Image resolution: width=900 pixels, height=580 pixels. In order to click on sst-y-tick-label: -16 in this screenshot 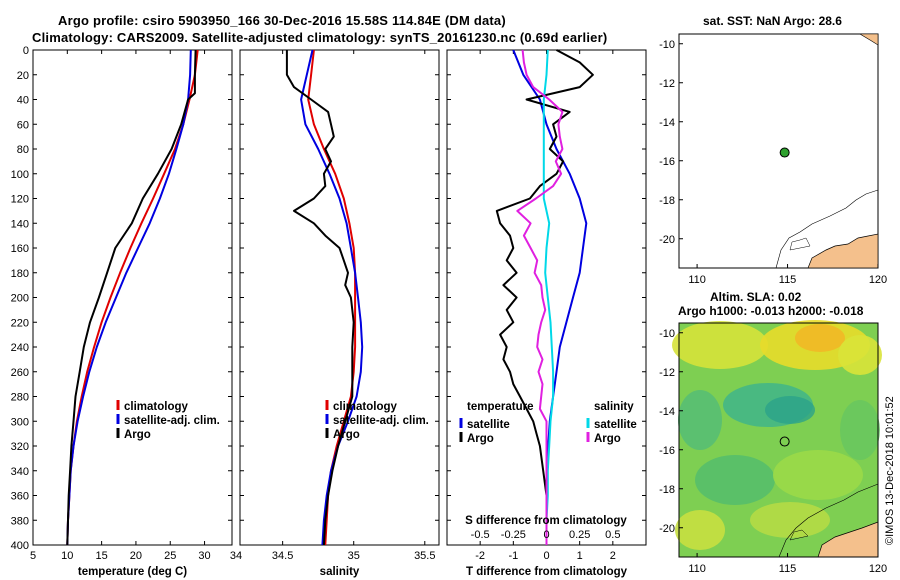, I will do `click(667, 162)`.